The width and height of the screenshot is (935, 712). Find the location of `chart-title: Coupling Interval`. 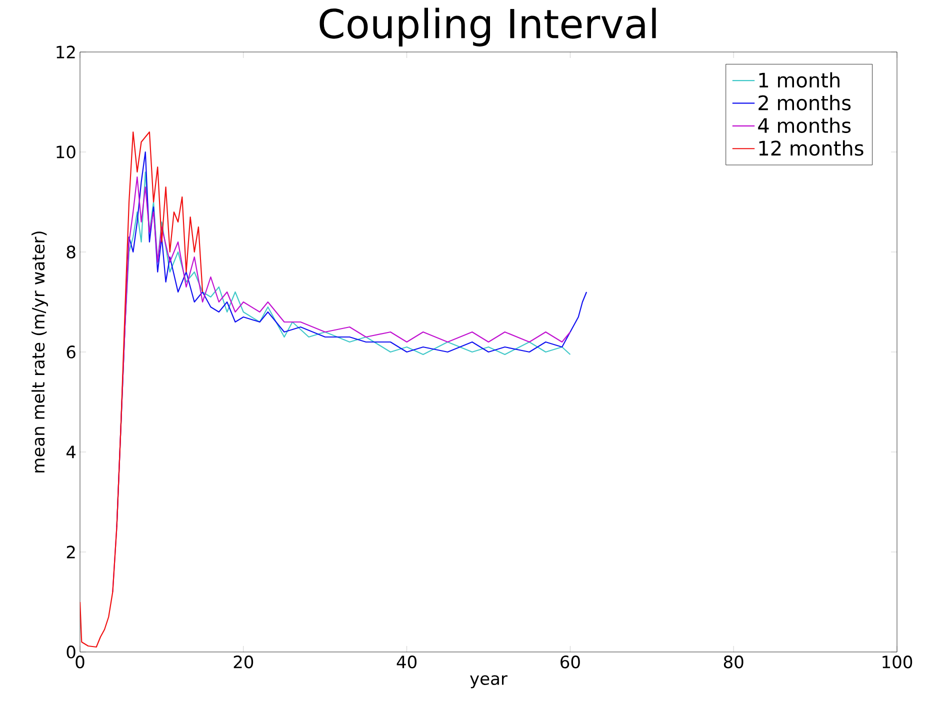

chart-title: Coupling Interval is located at coordinates (488, 27).